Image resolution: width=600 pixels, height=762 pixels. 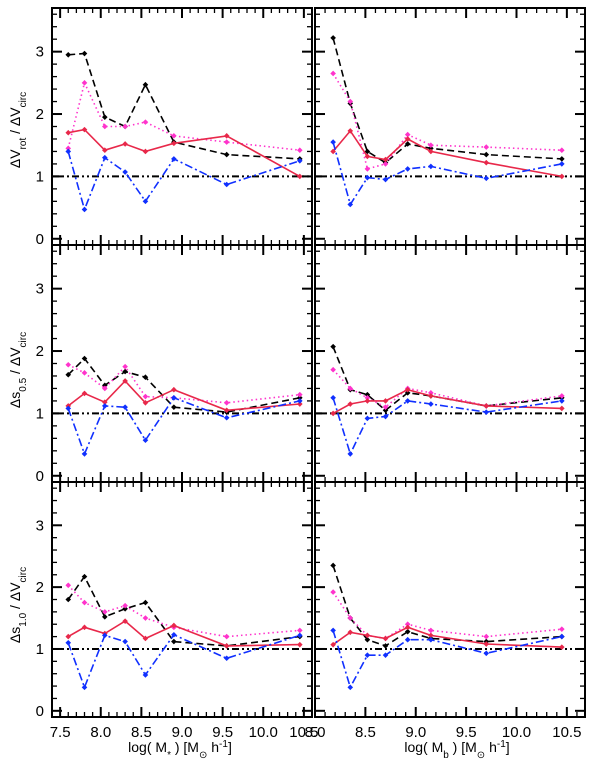 What do you see at coordinates (18, 130) in the screenshot?
I see `ylabel-row-1: ΔVrot / ΔVcirc` at bounding box center [18, 130].